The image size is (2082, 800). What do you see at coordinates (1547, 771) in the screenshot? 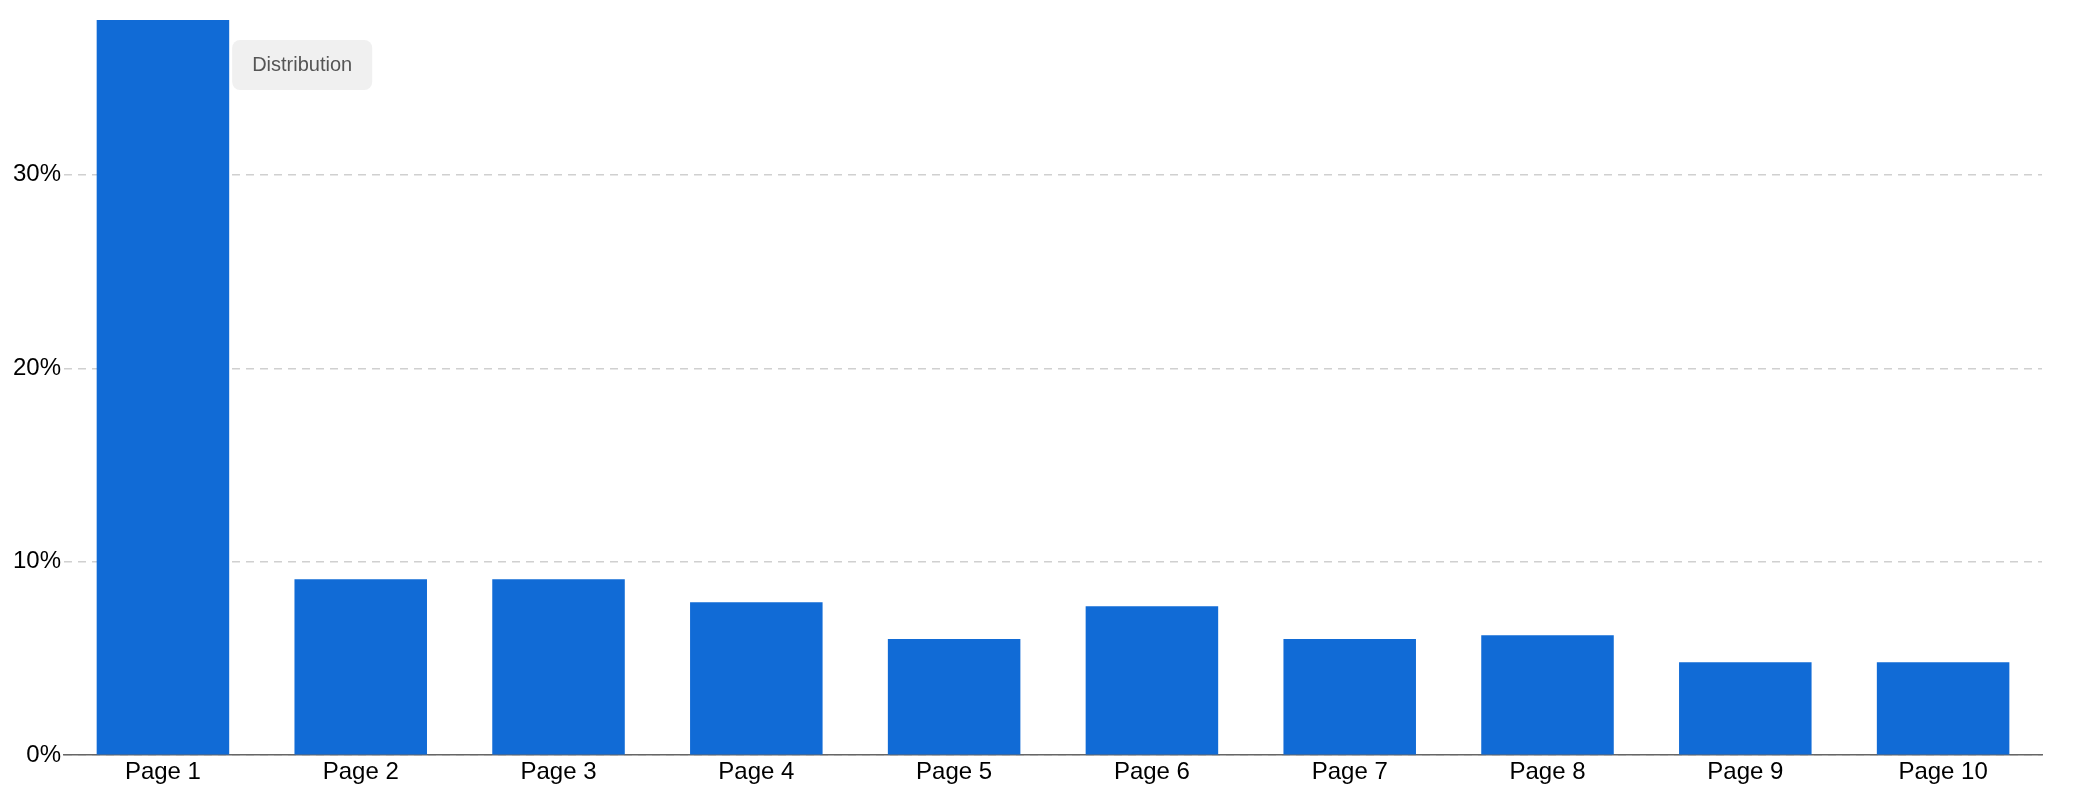
I see `x-tick-label: Page 8` at bounding box center [1547, 771].